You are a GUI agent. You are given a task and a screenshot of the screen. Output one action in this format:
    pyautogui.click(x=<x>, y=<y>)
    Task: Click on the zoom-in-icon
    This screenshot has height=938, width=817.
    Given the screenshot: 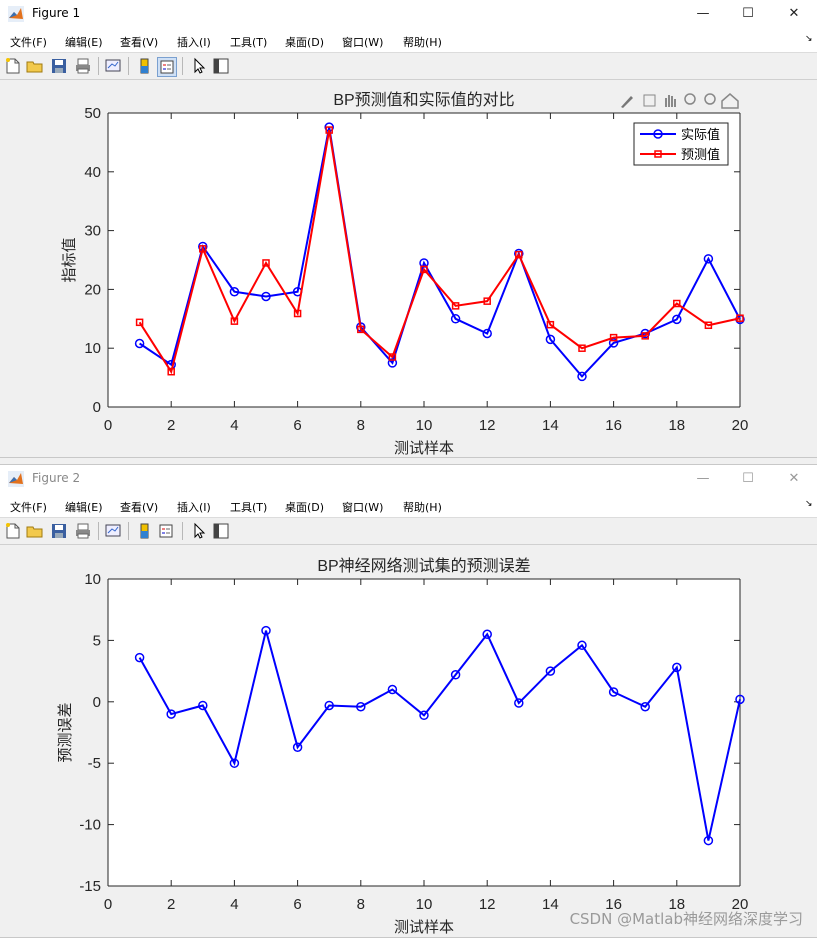 What is the action you would take?
    pyautogui.click(x=690, y=99)
    